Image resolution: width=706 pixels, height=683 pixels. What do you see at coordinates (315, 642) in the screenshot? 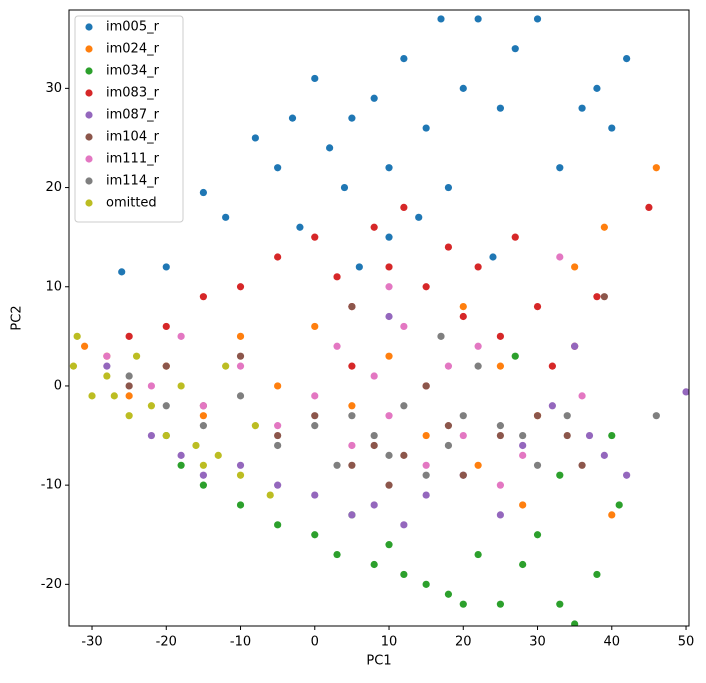
I see `x-tick-label: 0` at bounding box center [315, 642].